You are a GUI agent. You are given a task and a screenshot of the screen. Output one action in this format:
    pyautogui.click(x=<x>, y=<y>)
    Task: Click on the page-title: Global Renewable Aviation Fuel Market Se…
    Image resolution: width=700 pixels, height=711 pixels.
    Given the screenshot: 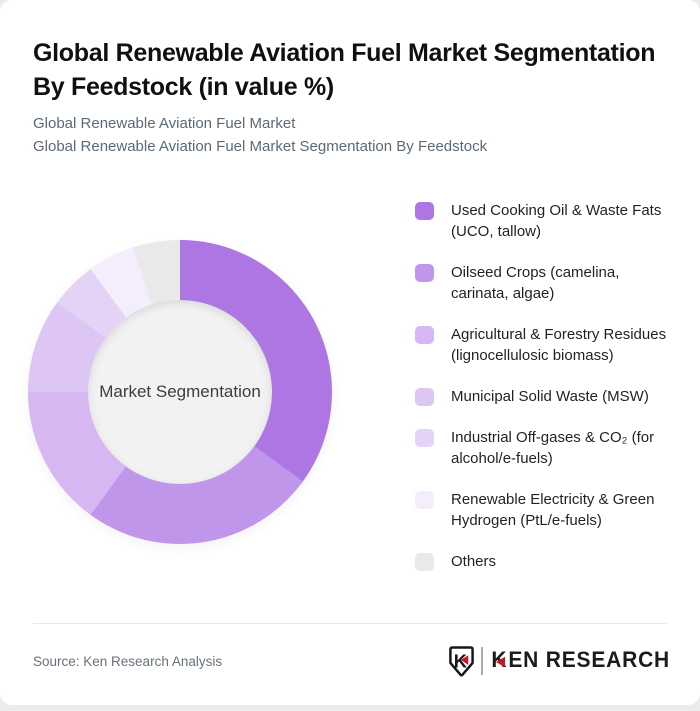 What is the action you would take?
    pyautogui.click(x=355, y=70)
    